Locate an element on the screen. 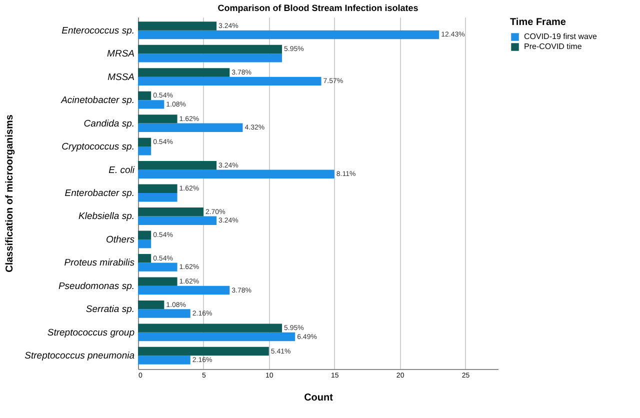 The width and height of the screenshot is (640, 418). y-tick-label: E. coli is located at coordinates (122, 170).